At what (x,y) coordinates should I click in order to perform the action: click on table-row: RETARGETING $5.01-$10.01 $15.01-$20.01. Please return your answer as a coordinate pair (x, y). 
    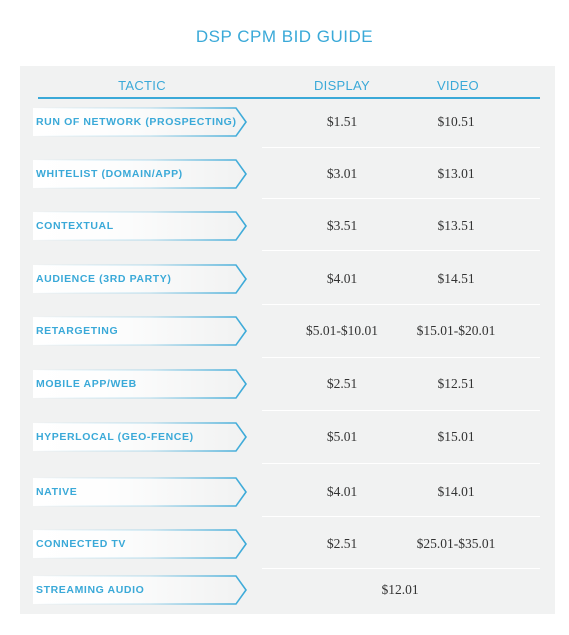
    Looking at the image, I should click on (284, 333).